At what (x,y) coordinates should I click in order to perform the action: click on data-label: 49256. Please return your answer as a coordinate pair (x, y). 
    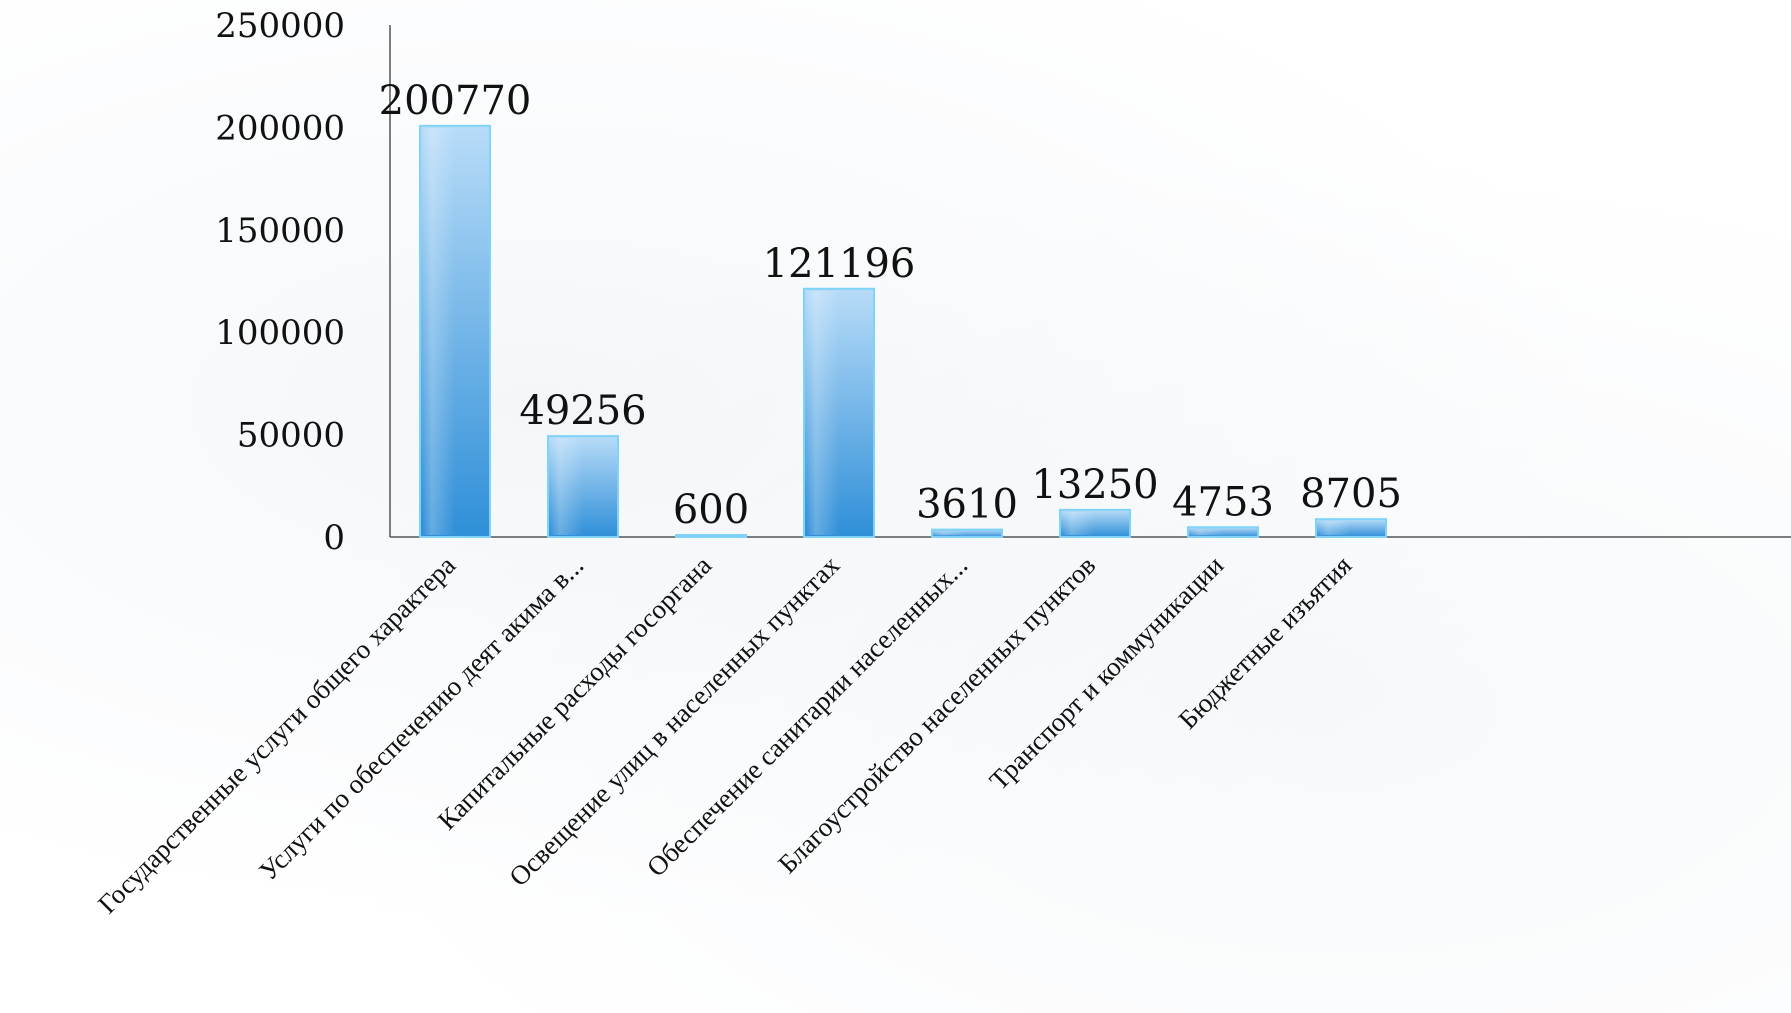
    Looking at the image, I should click on (582, 411).